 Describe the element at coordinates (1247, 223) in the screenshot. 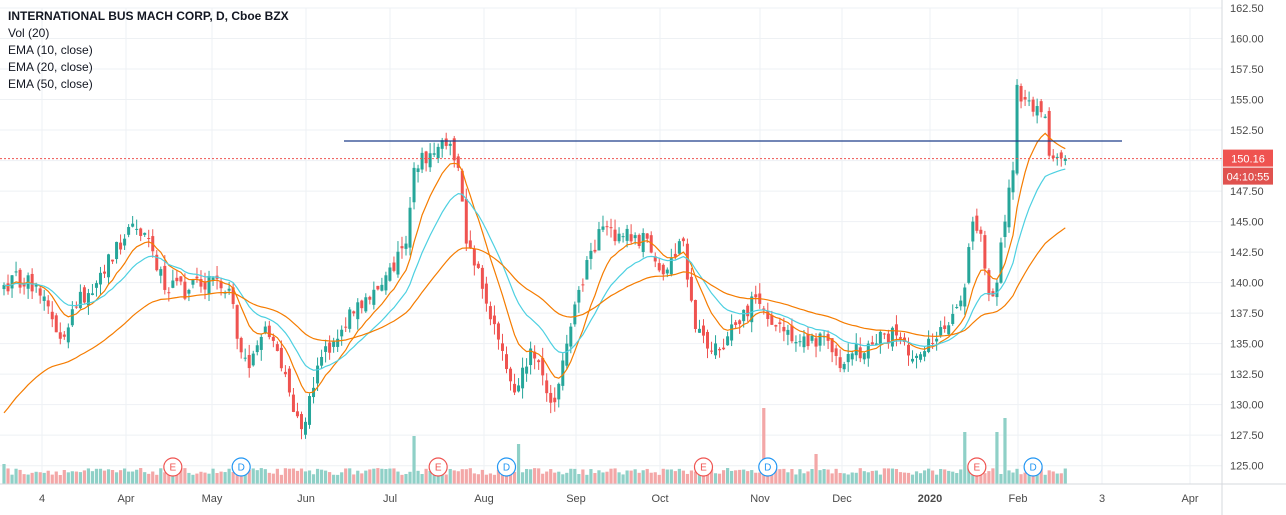

I see `y-tick-label: 145.00` at that location.